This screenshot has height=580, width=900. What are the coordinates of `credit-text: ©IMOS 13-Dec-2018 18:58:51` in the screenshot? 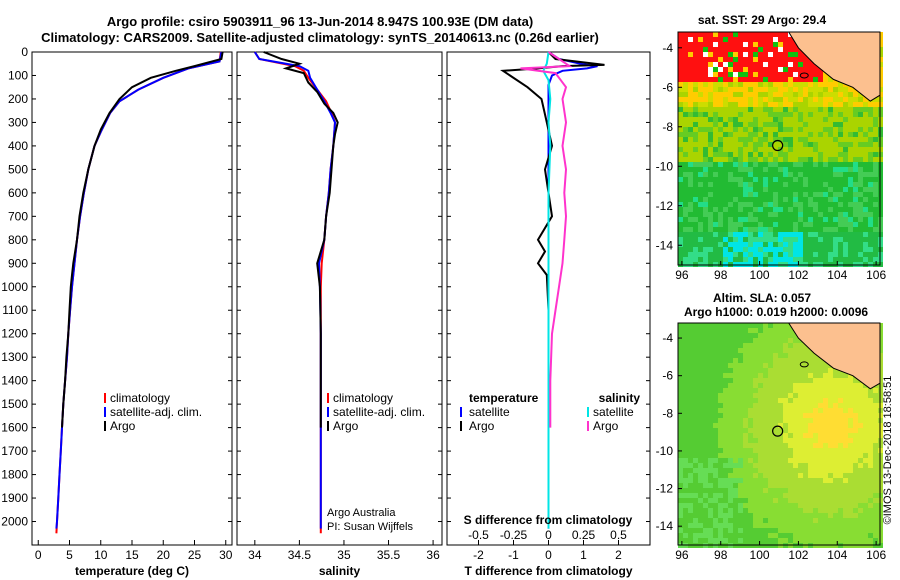 It's located at (888, 450).